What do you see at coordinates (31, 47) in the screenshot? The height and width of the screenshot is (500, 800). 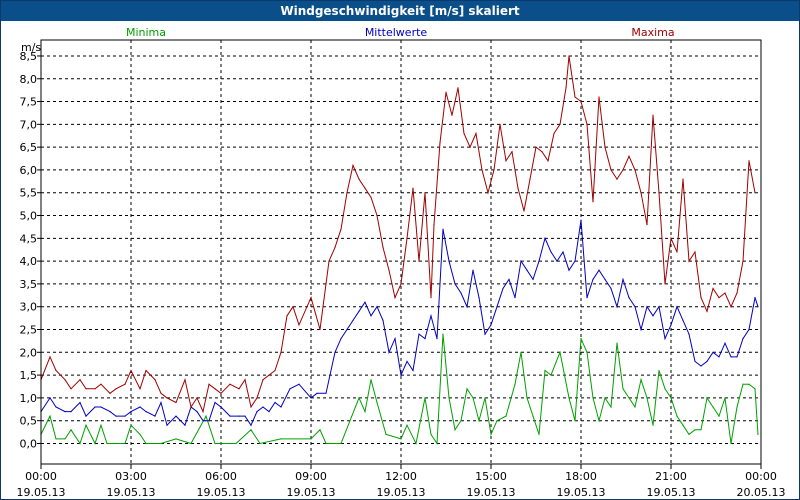 I see `y-axis-label: m/s` at bounding box center [31, 47].